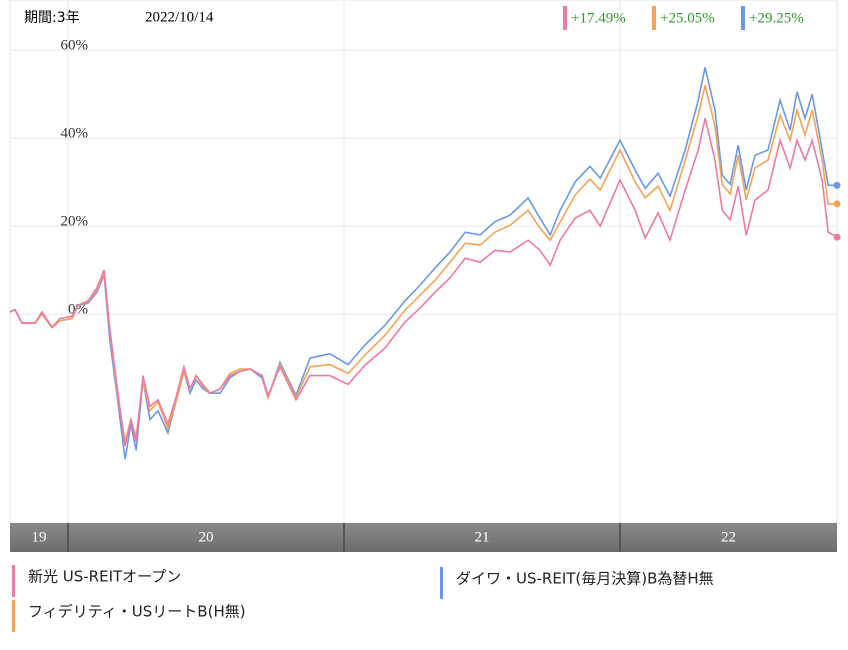 The image size is (848, 650). What do you see at coordinates (75, 46) in the screenshot?
I see `y-tick-label: 60%` at bounding box center [75, 46].